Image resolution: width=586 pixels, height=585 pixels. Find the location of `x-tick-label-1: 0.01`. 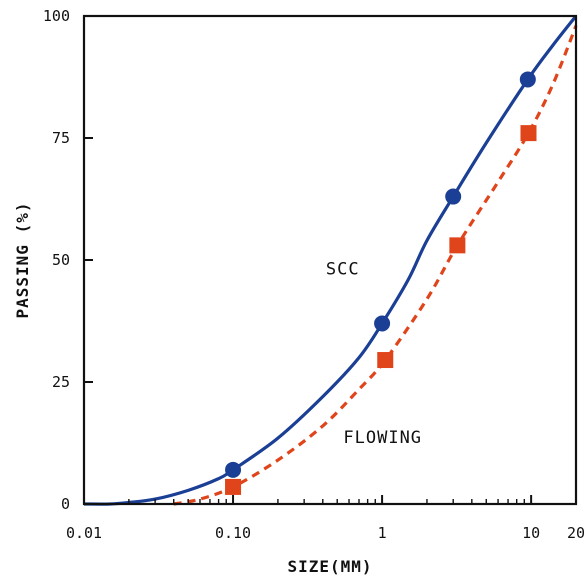

x-tick-label-1: 0.01 is located at coordinates (84, 533).